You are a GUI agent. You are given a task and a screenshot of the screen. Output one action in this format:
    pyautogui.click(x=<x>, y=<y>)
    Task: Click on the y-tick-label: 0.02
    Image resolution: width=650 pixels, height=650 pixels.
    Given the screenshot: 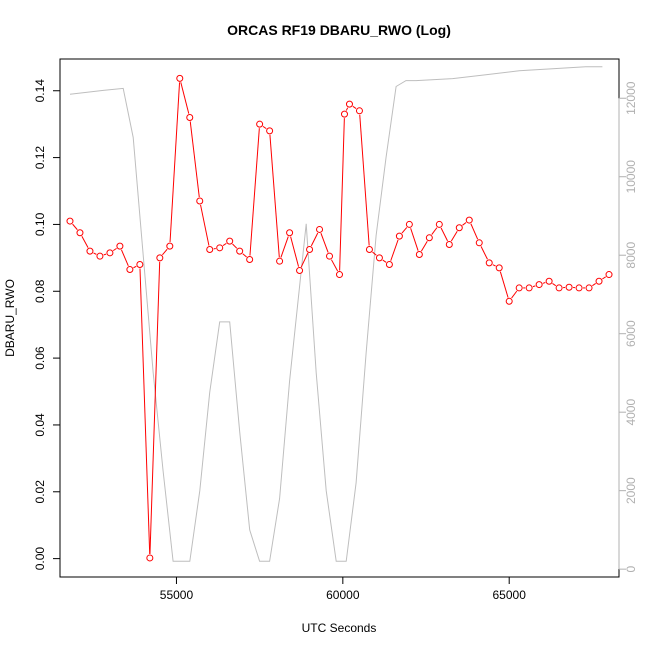 What is the action you would take?
    pyautogui.click(x=40, y=492)
    